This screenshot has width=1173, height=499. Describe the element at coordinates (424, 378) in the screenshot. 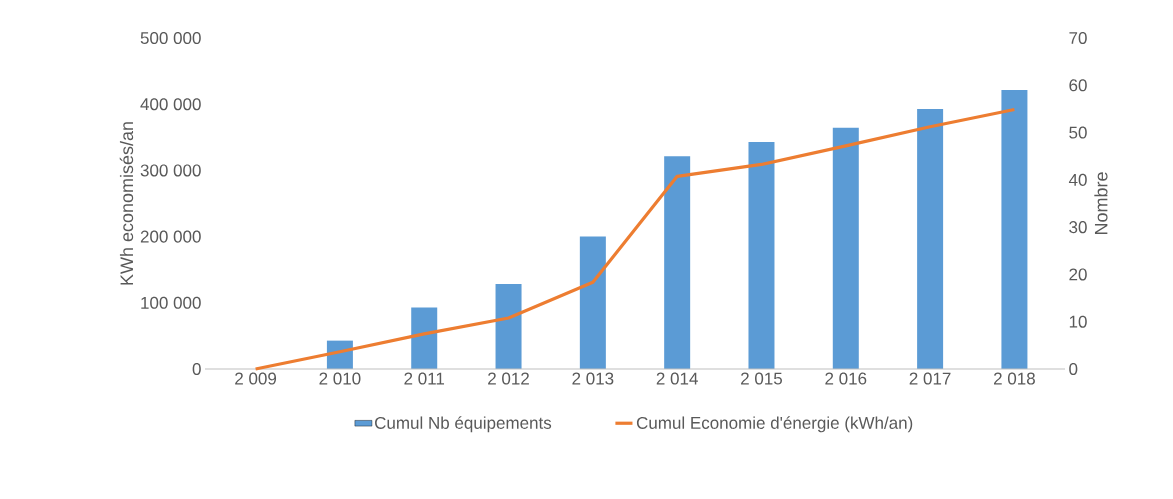

I see `x-tick-label: 2 011` at that location.